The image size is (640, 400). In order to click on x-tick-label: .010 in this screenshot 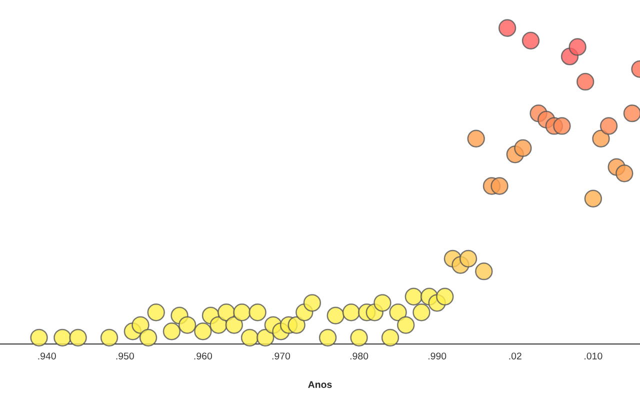, I will do `click(593, 356)`.